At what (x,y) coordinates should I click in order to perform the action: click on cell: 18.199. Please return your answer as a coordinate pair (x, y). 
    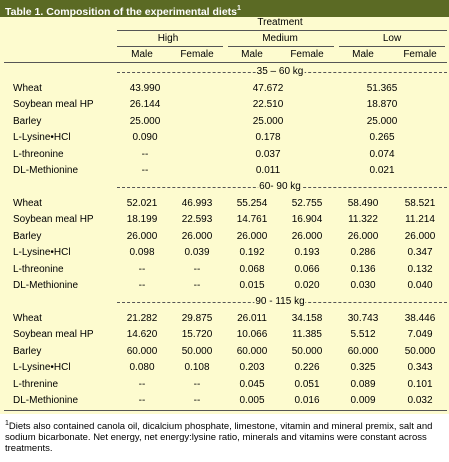
    Looking at the image, I should click on (142, 220).